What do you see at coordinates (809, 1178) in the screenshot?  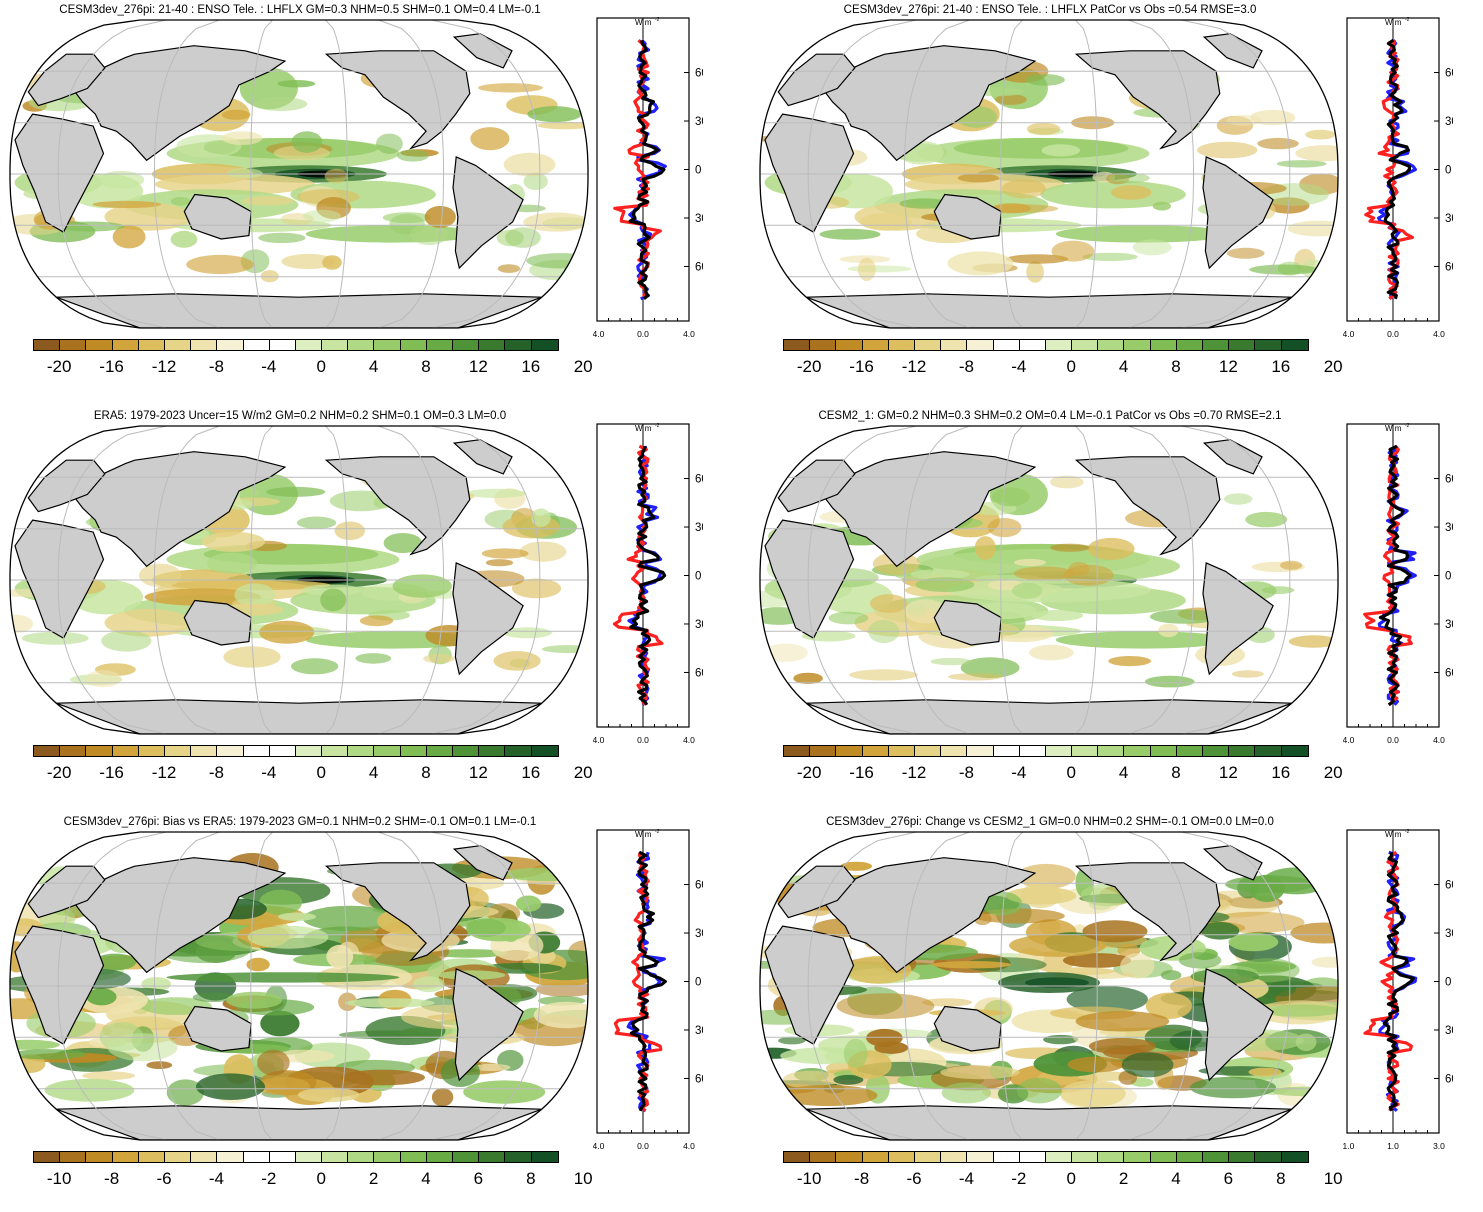 I see `colorbar-tick-label: -10` at bounding box center [809, 1178].